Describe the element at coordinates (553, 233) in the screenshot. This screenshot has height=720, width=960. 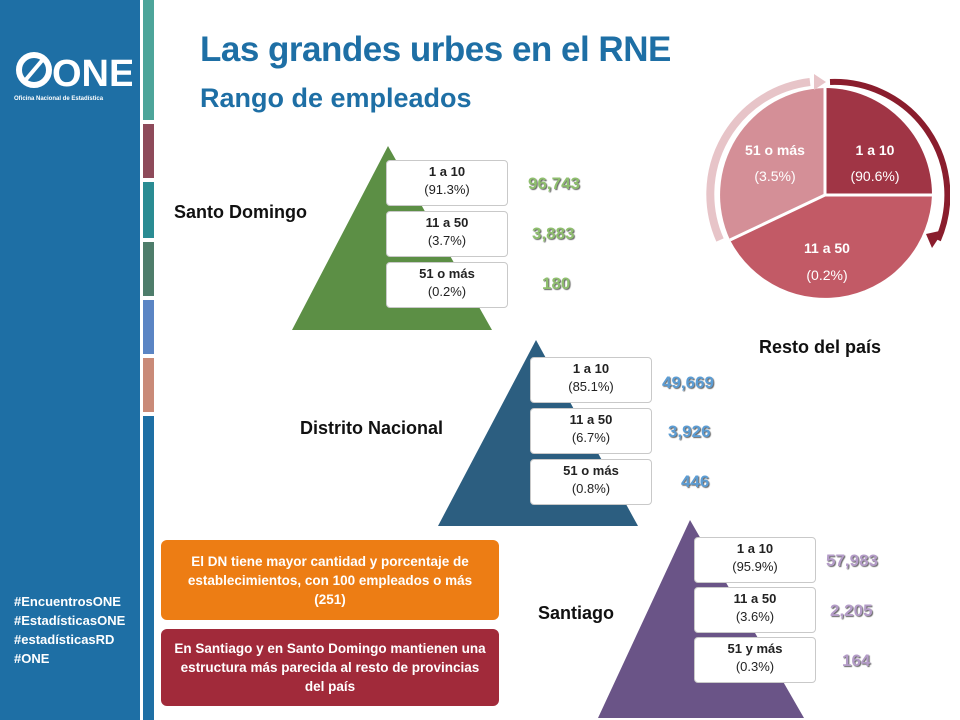
I see `sd-value-2: 3,883` at that location.